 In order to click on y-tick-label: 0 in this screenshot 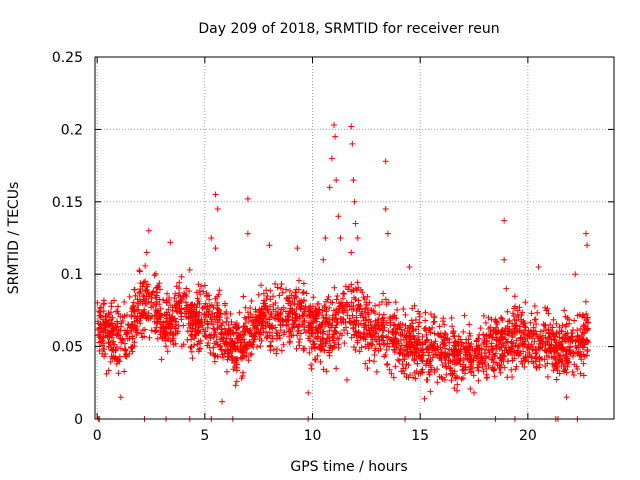, I will do `click(78, 420)`.